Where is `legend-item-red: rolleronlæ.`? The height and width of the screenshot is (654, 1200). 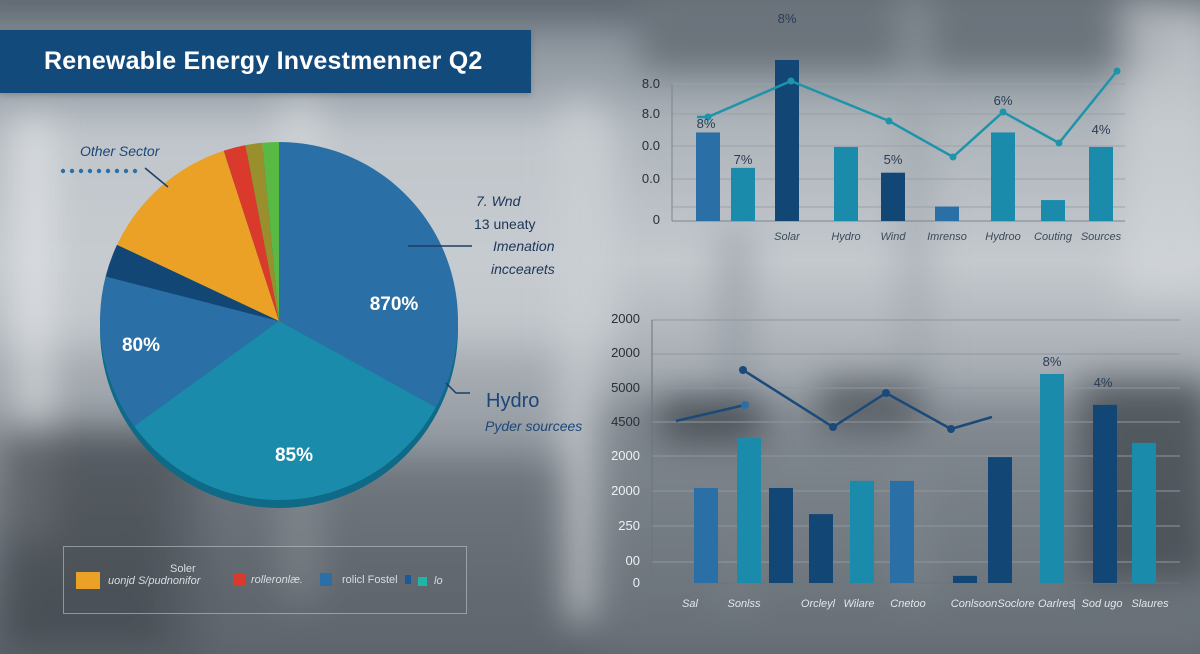
legend-item-red: rolleronlæ. is located at coordinates (268, 580).